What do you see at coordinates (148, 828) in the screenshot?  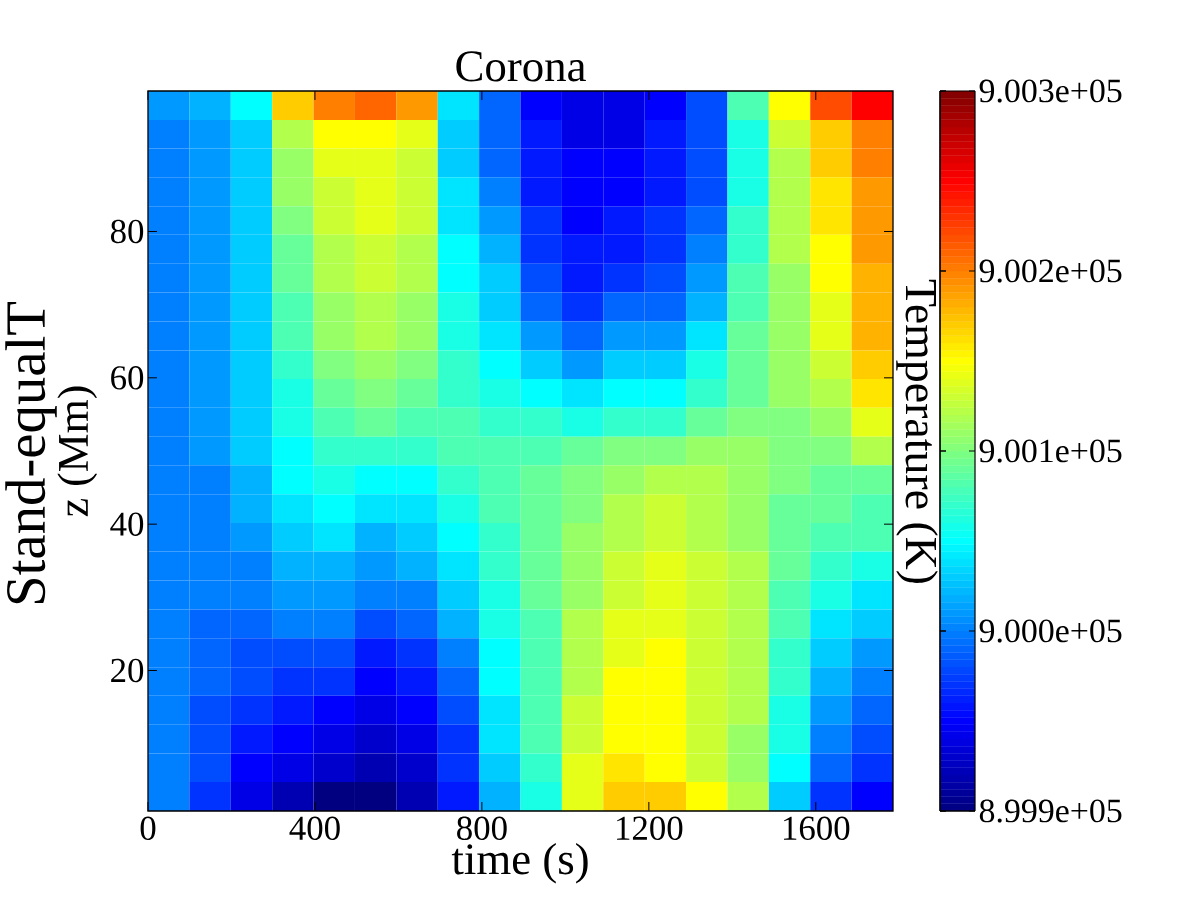 I see `x-tick-label: 0` at bounding box center [148, 828].